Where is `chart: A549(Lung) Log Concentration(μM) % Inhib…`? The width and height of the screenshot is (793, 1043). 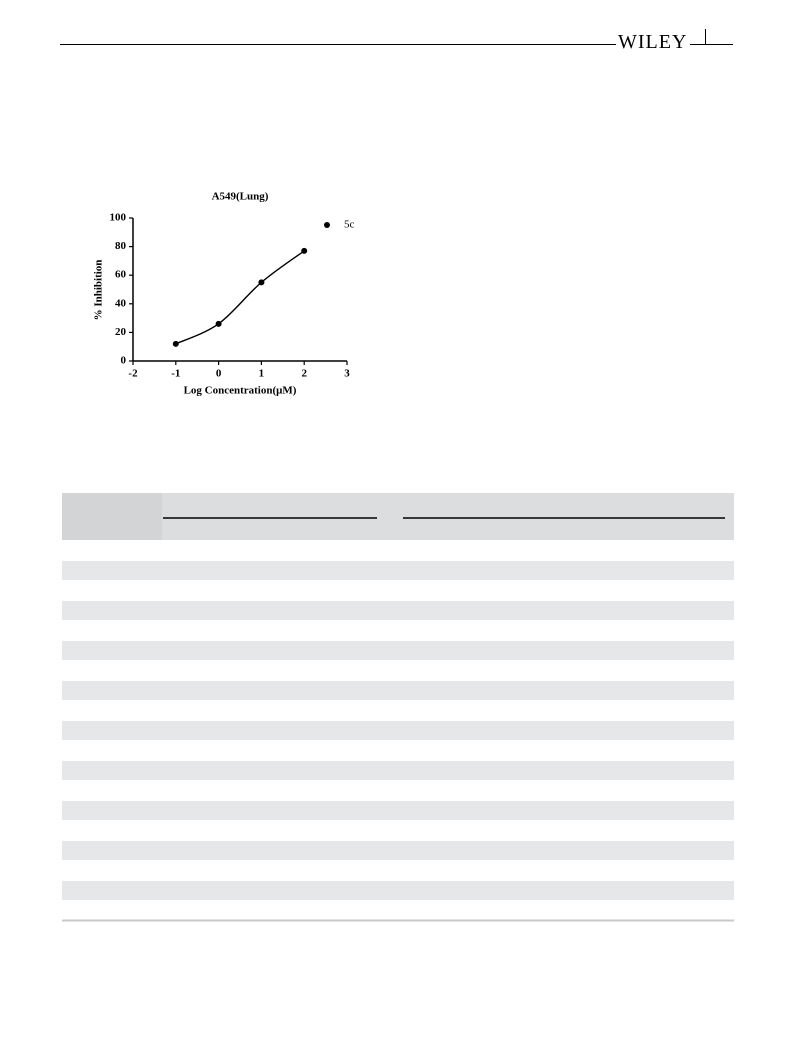 chart: A549(Lung) Log Concentration(μM) % Inhib… is located at coordinates (224, 294).